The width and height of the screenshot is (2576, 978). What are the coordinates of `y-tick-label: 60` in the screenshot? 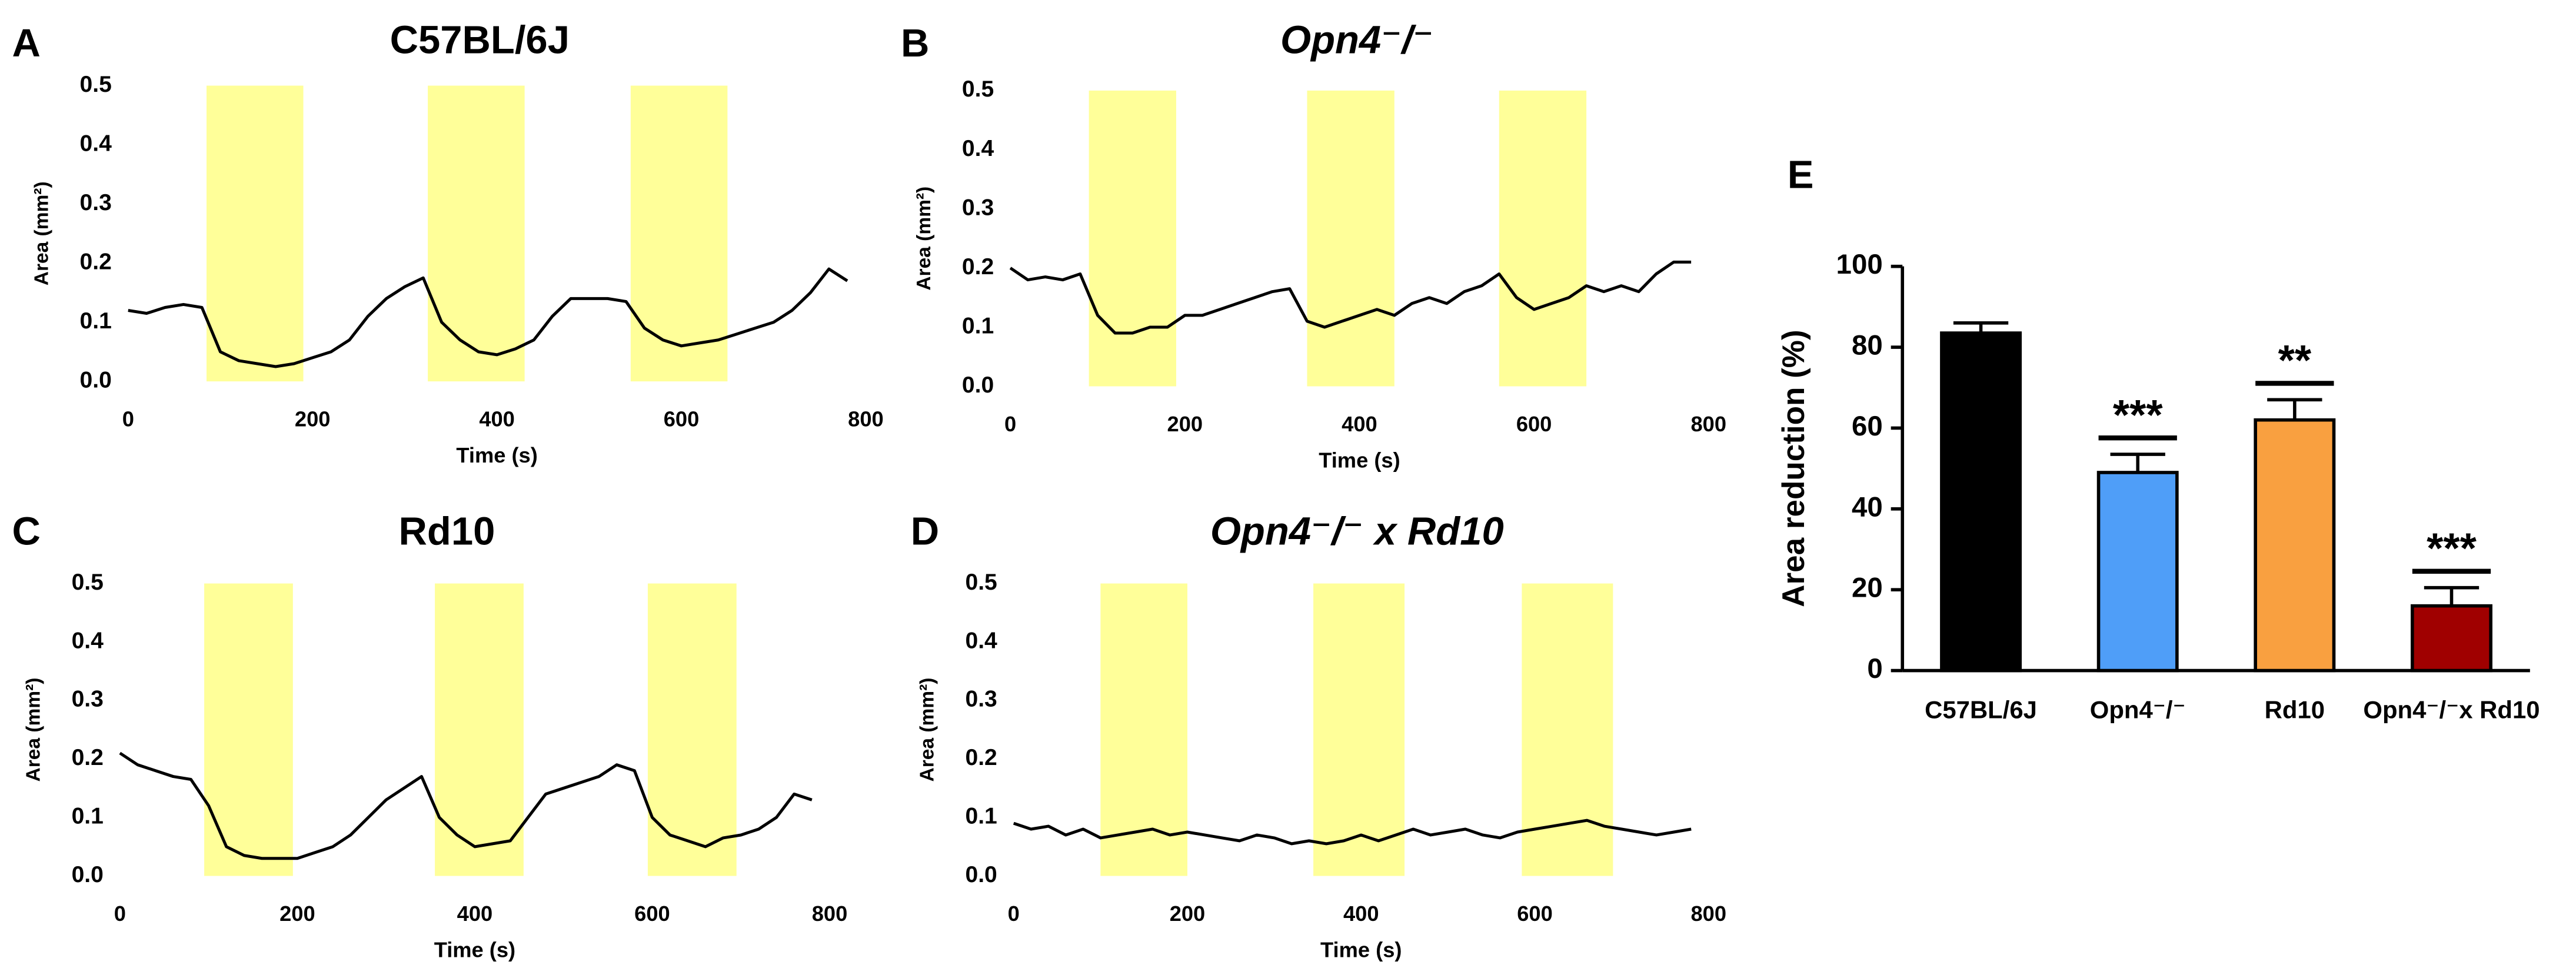 It's located at (1867, 427).